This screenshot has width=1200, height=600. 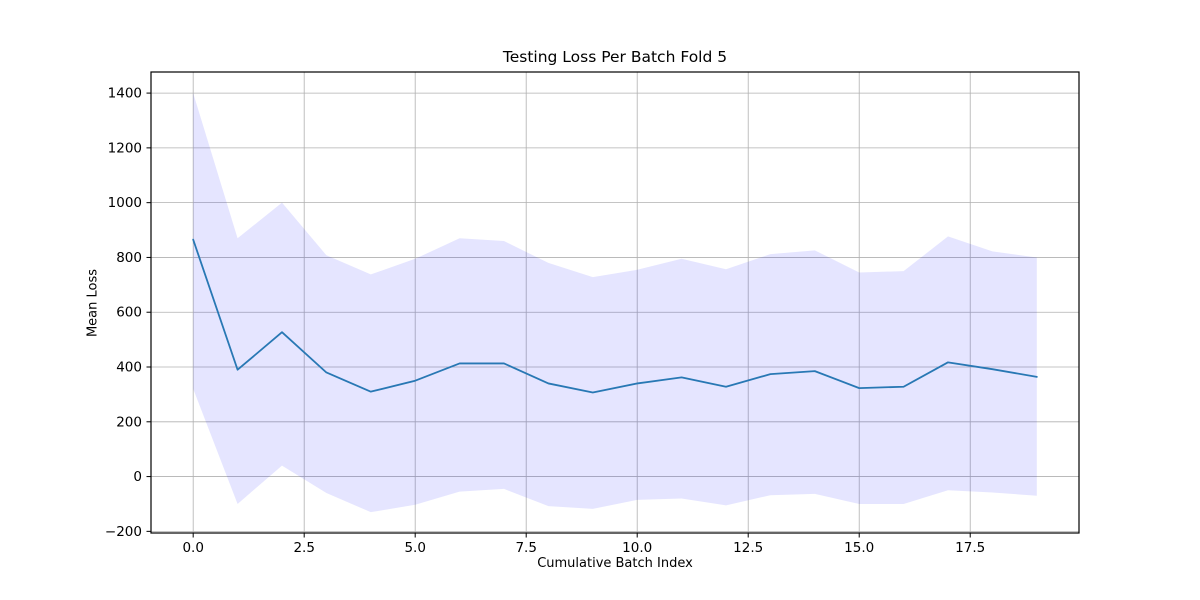 I want to click on x-tick-label: 7.5, so click(x=525, y=548).